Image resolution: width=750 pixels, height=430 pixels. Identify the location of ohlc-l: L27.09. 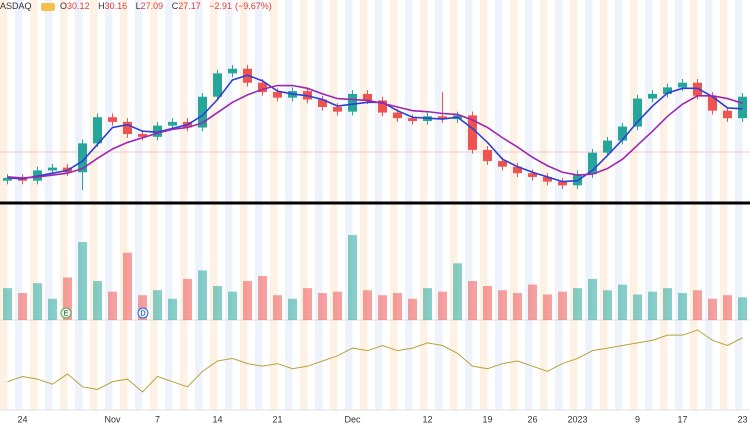
(151, 6).